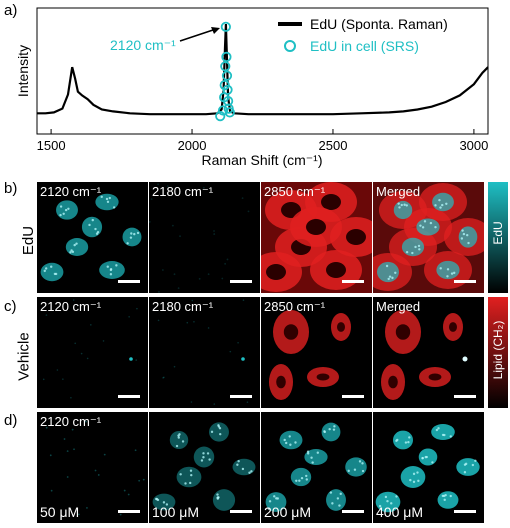  Describe the element at coordinates (316, 352) in the screenshot. I see `tile-c-2850: 2850 cm⁻¹` at that location.